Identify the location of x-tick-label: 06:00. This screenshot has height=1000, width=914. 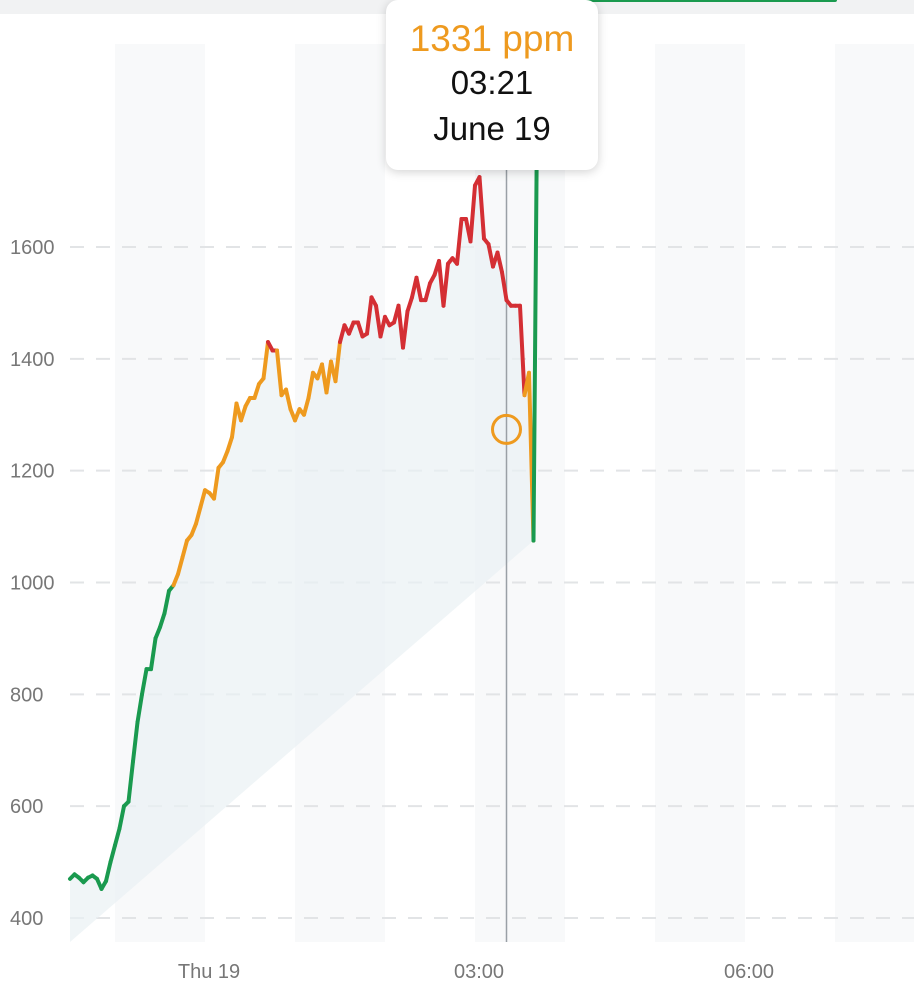
(749, 972).